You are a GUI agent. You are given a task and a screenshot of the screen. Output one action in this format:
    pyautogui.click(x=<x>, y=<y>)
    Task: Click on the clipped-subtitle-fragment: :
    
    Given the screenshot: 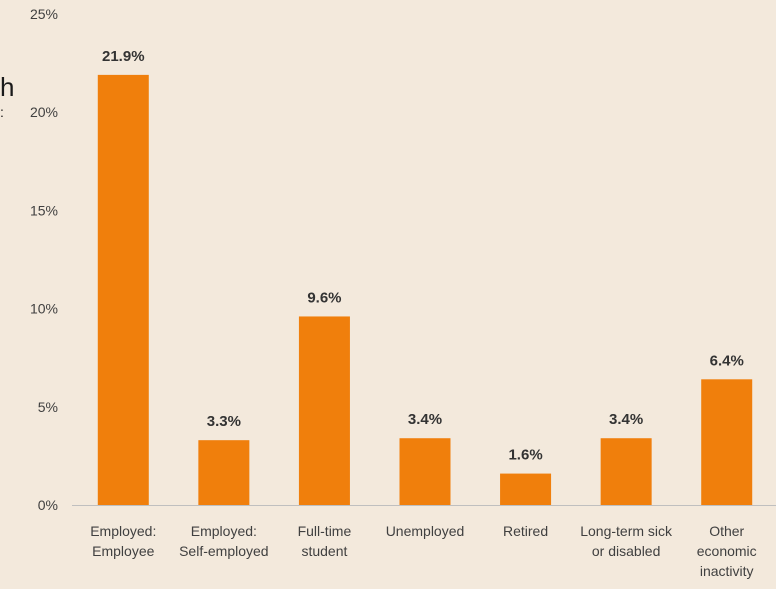 What is the action you would take?
    pyautogui.click(x=2, y=112)
    